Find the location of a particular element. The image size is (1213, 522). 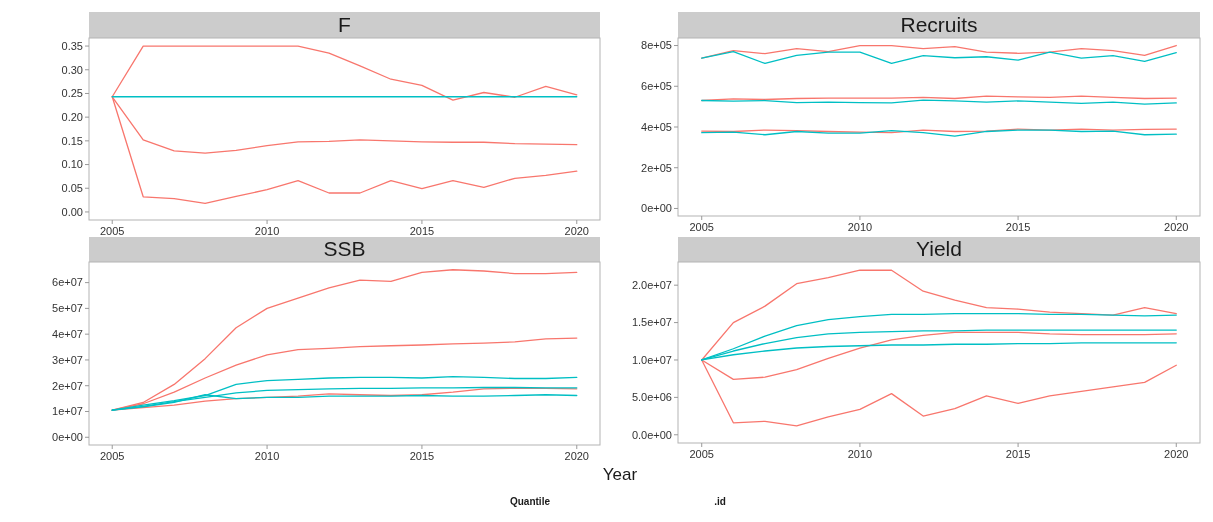

y-tick-label: 2e+07 is located at coordinates (67, 385).